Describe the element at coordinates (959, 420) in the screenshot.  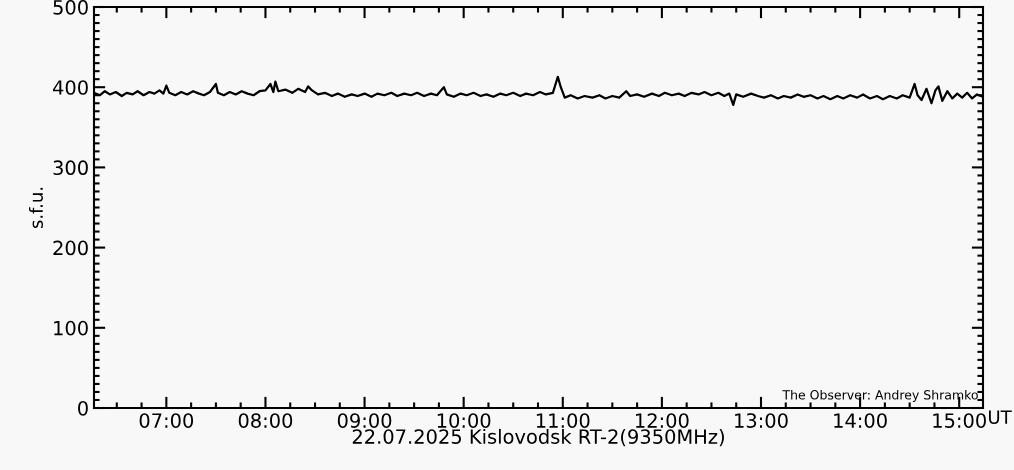
I see `x-tick-label: 15:00` at that location.